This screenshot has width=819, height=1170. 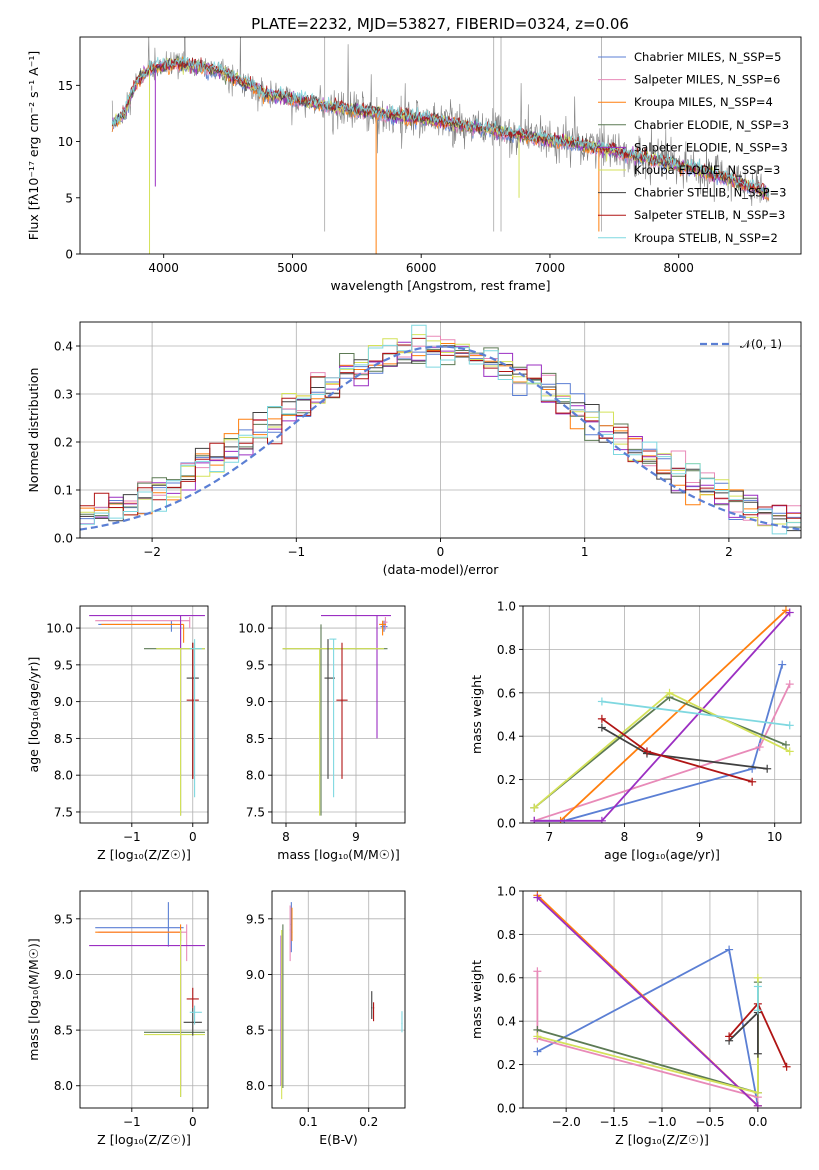 What do you see at coordinates (163, 268) in the screenshot?
I see `x-tick-label: 4000` at bounding box center [163, 268].